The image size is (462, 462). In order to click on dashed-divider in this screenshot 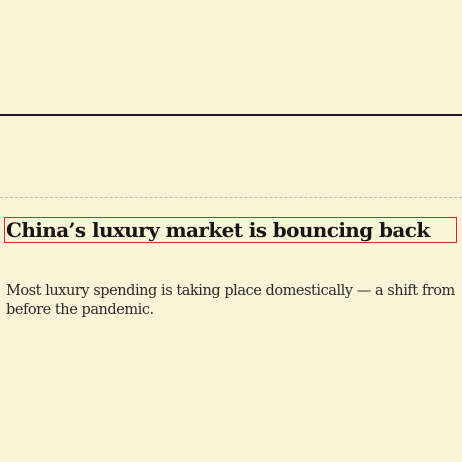, I will do `click(231, 197)`.